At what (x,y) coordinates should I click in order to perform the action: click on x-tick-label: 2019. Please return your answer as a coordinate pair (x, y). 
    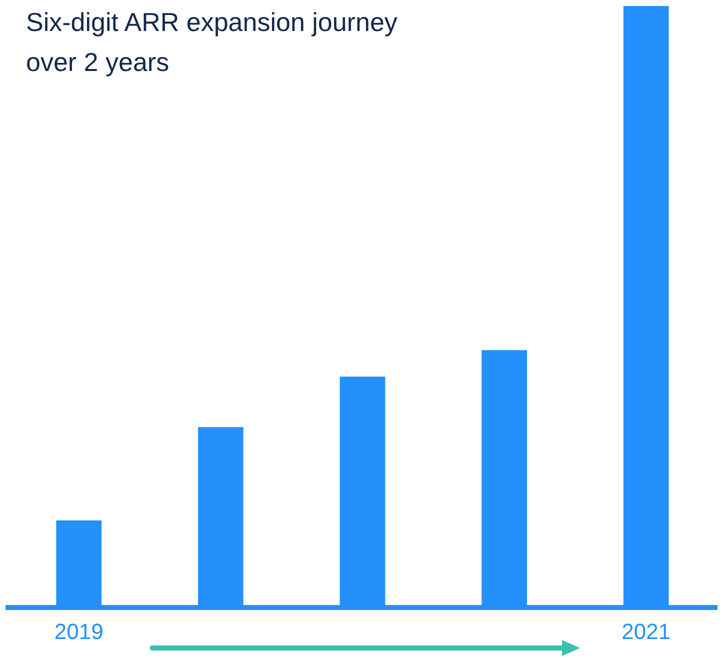
    Looking at the image, I should click on (79, 631).